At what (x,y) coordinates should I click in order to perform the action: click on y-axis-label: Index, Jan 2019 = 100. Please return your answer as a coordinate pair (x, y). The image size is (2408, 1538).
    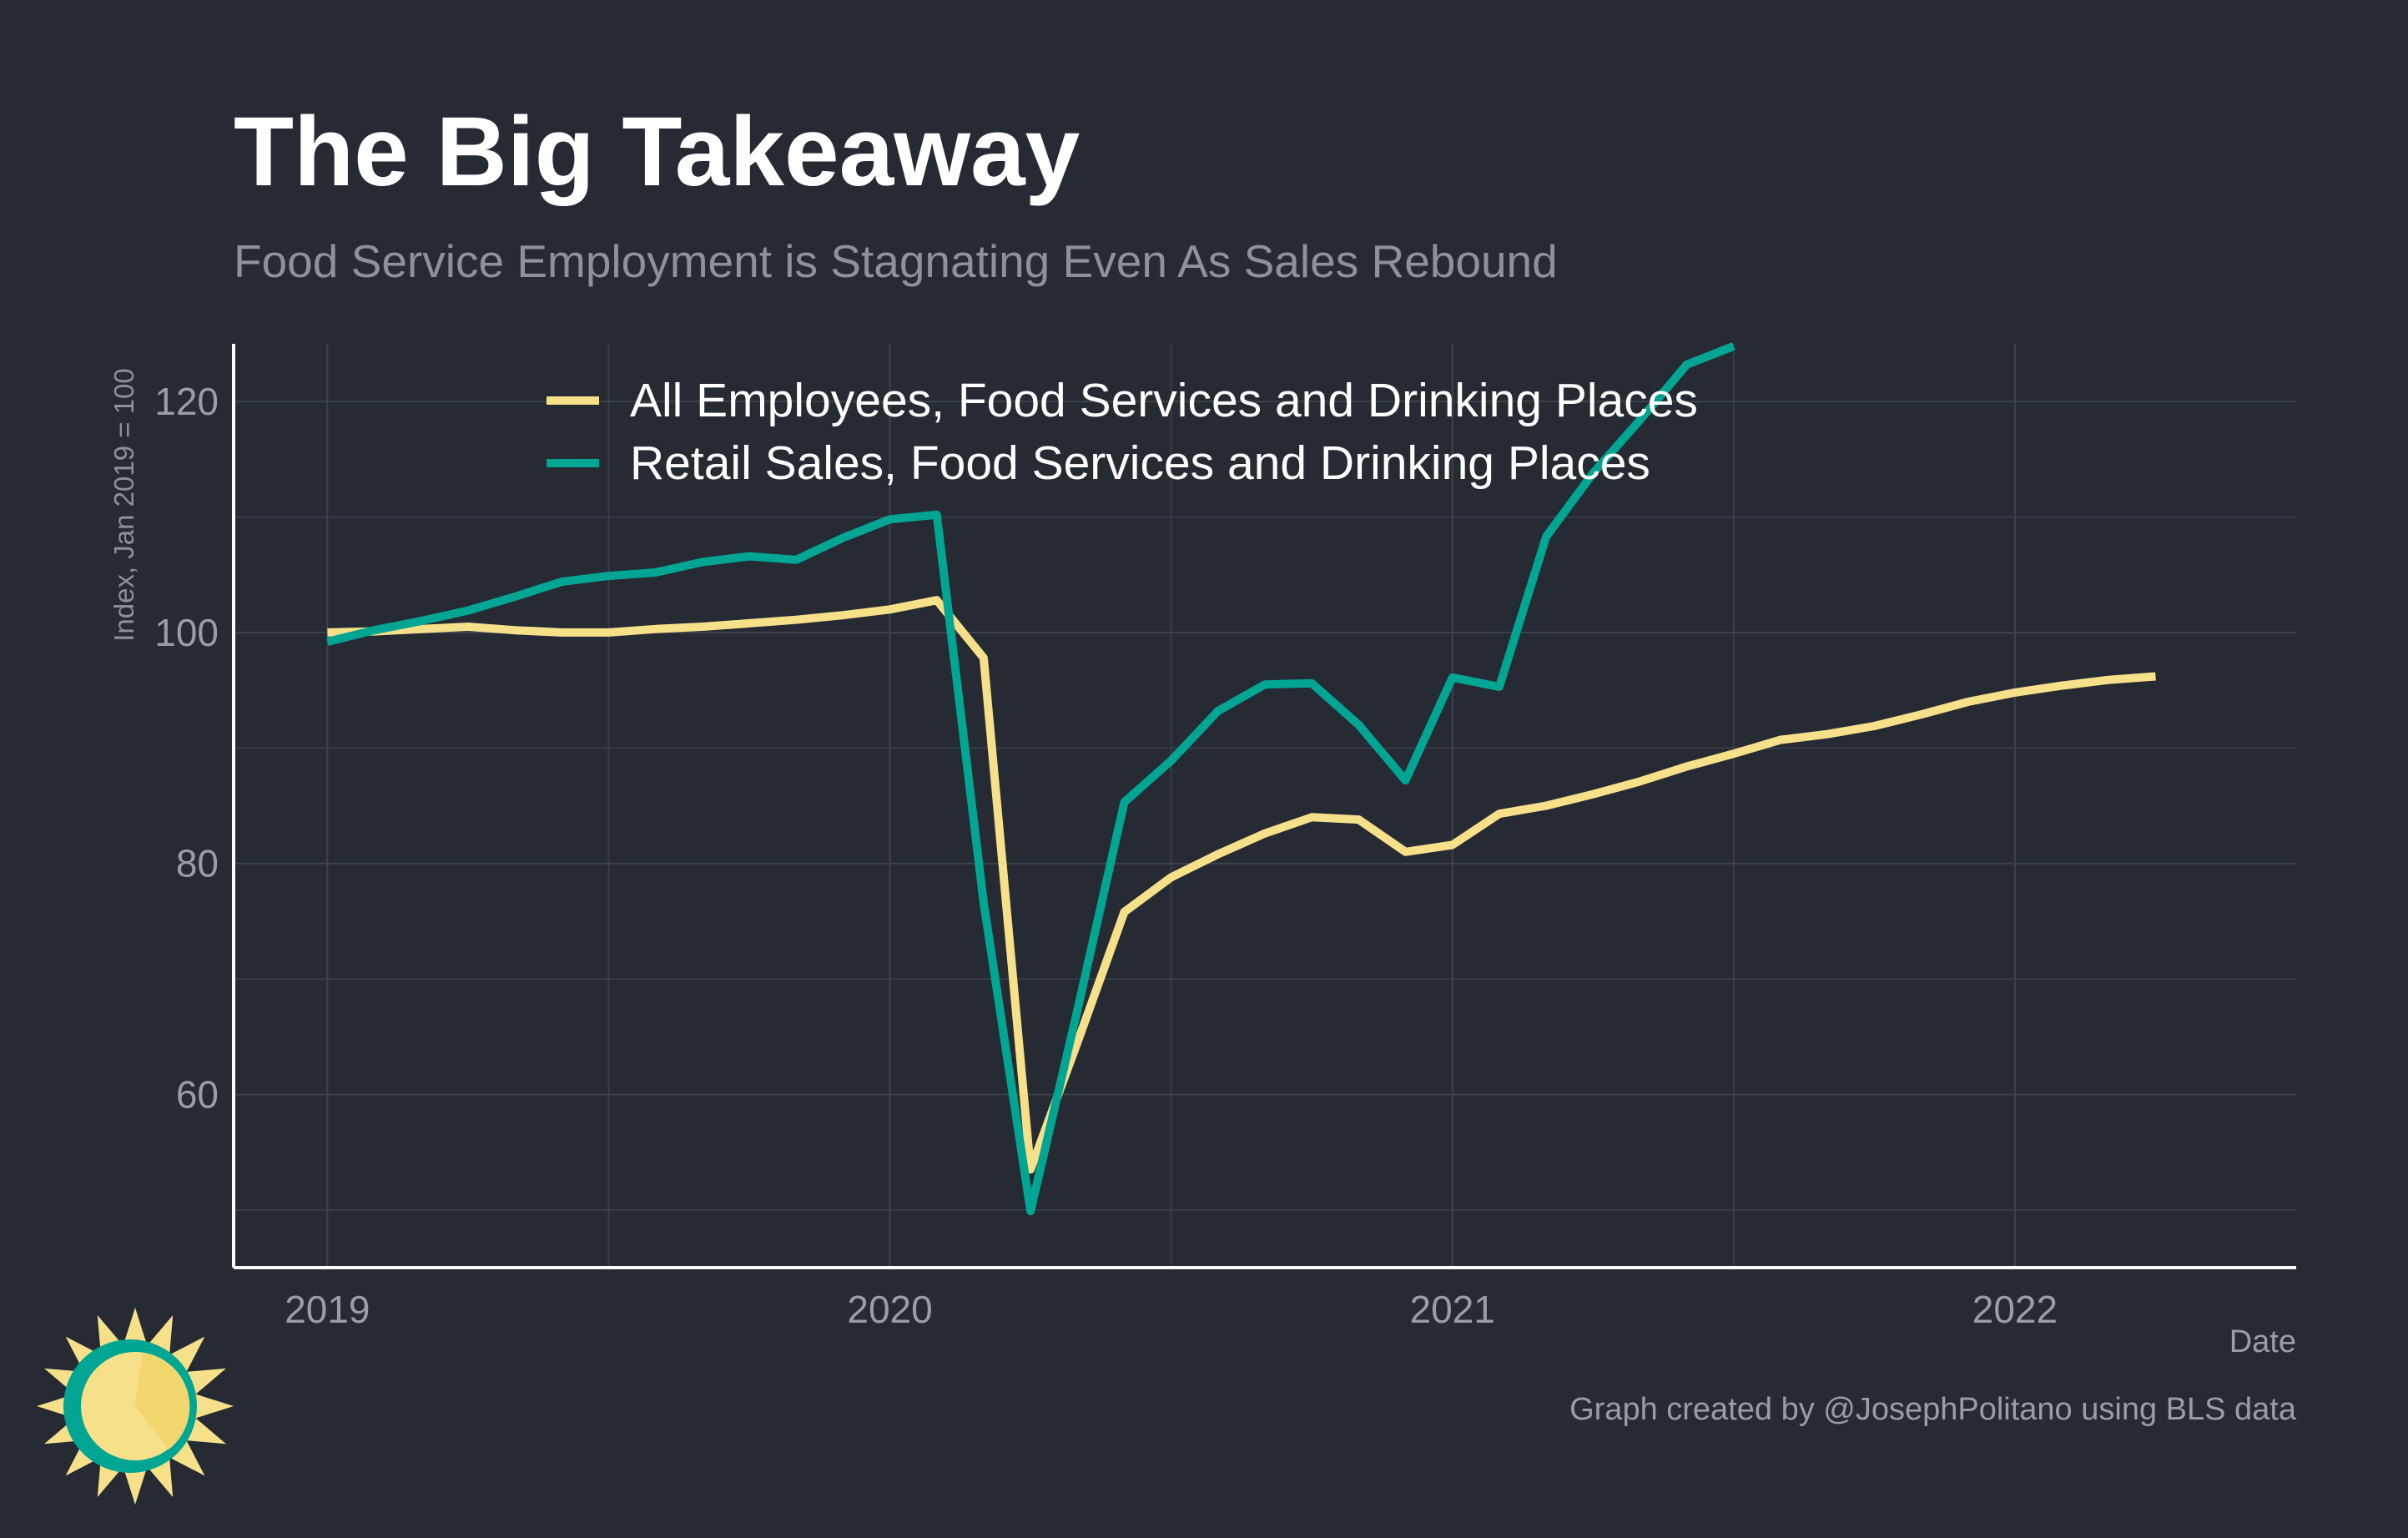
    Looking at the image, I should click on (123, 505).